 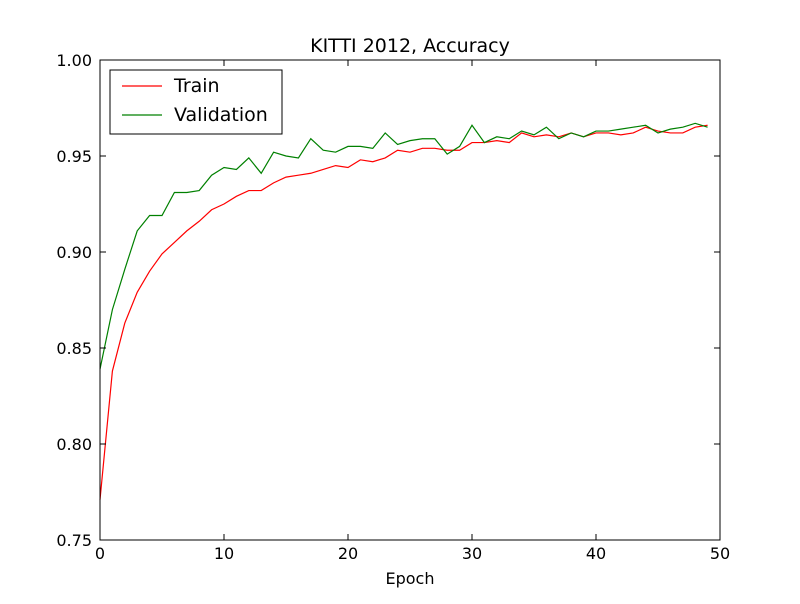 What do you see at coordinates (196, 86) in the screenshot?
I see `legend-label-train: Train` at bounding box center [196, 86].